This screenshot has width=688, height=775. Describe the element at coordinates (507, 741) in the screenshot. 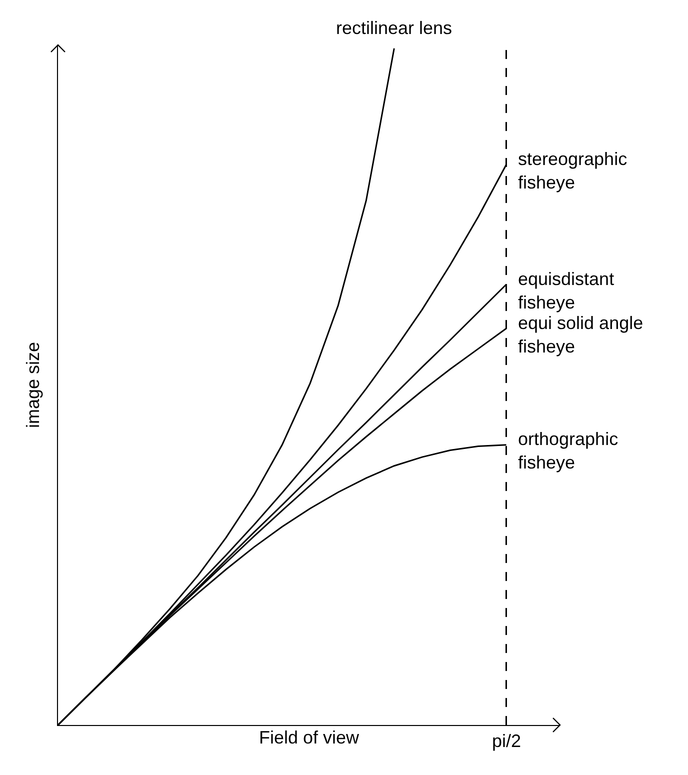

I see `text: pi/2` at that location.